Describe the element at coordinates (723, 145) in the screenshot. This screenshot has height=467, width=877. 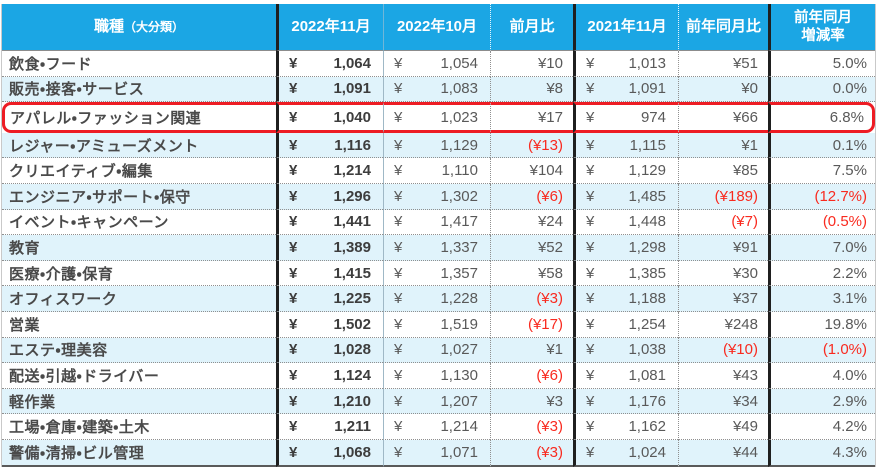
I see `yoy-diff-cell: ¥1` at that location.